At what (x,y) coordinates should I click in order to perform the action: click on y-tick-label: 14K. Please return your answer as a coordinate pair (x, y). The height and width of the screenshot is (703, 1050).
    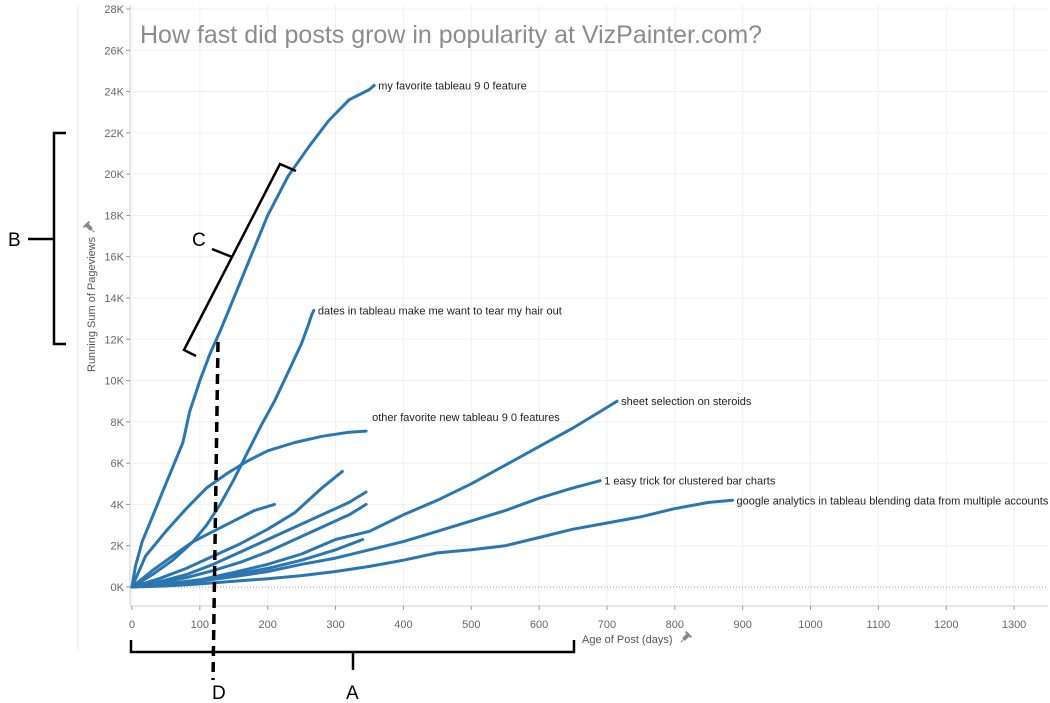
    Looking at the image, I should click on (114, 299).